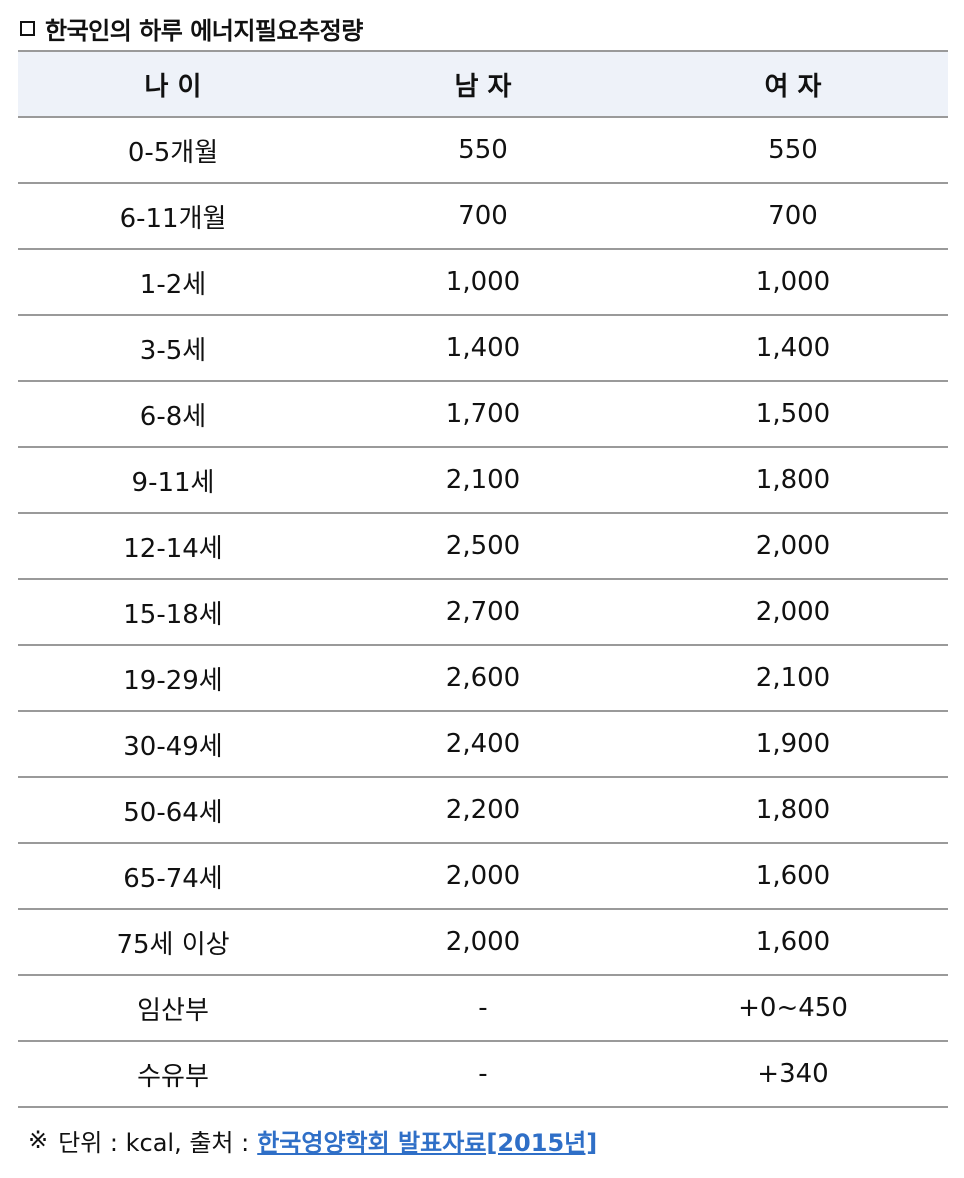 This screenshot has width=964, height=1178. I want to click on table-header: 나 이 남 자 여 자, so click(483, 84).